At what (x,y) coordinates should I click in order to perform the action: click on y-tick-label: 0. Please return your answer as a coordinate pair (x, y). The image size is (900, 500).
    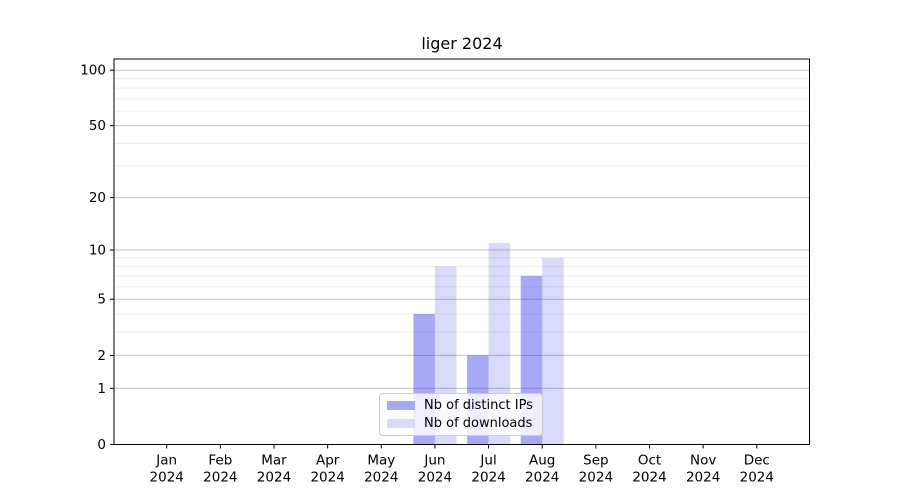
    Looking at the image, I should click on (101, 445).